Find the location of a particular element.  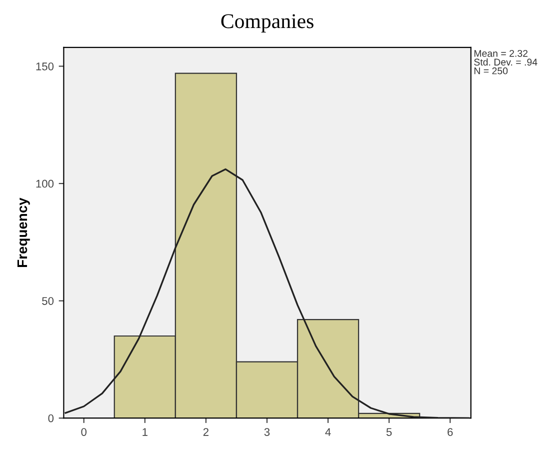

x-tick-label: 4 is located at coordinates (328, 432).